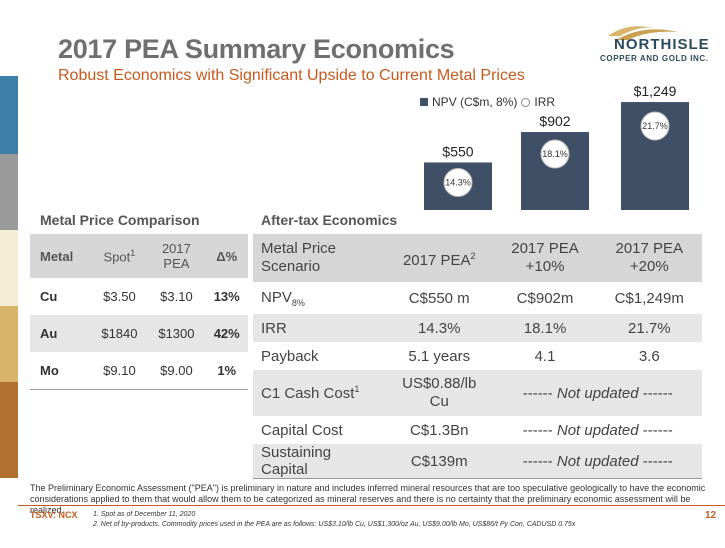  What do you see at coordinates (554, 121) in the screenshot?
I see `bar-label-2: $902` at bounding box center [554, 121].